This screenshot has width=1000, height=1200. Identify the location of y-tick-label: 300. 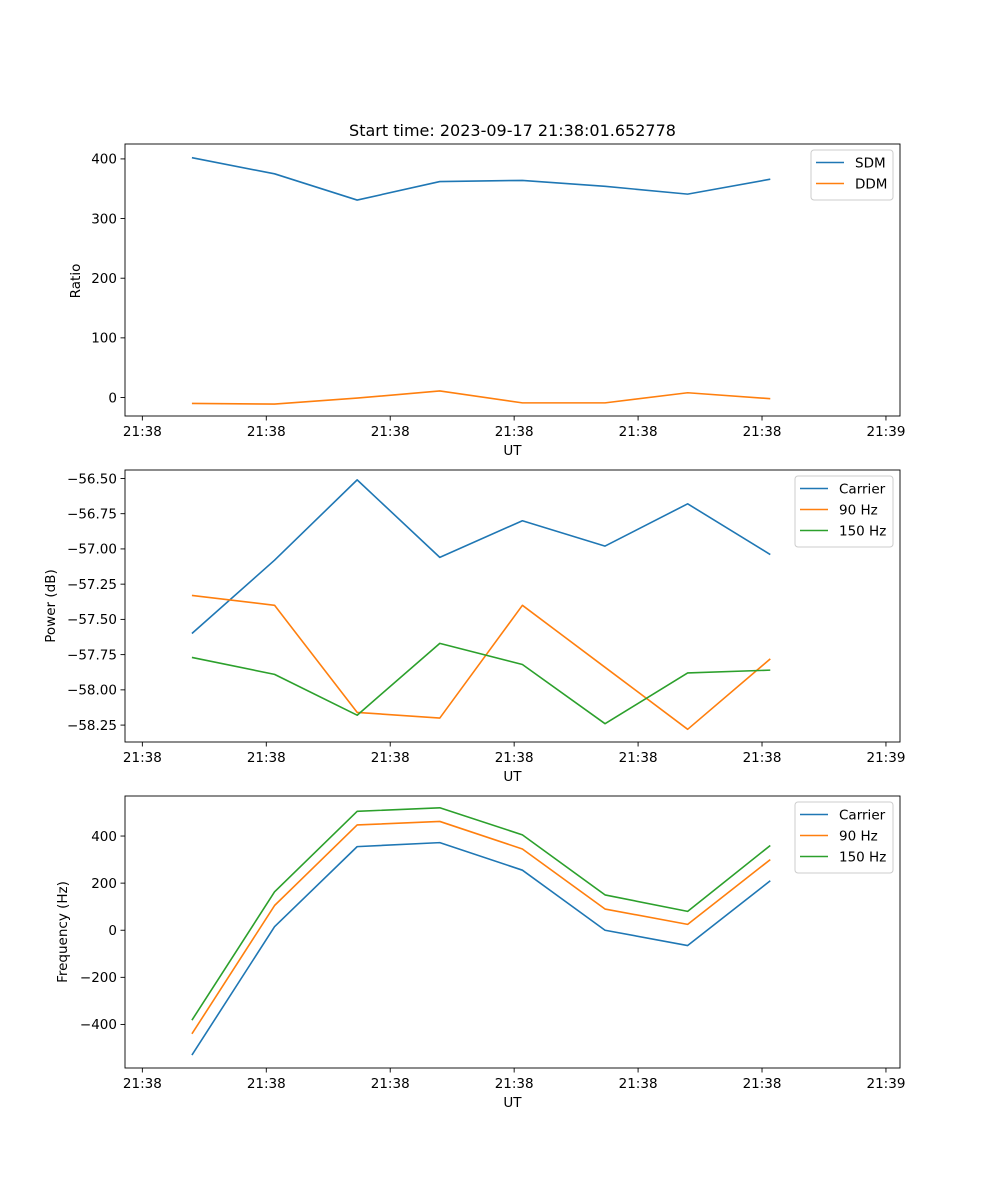
(104, 219).